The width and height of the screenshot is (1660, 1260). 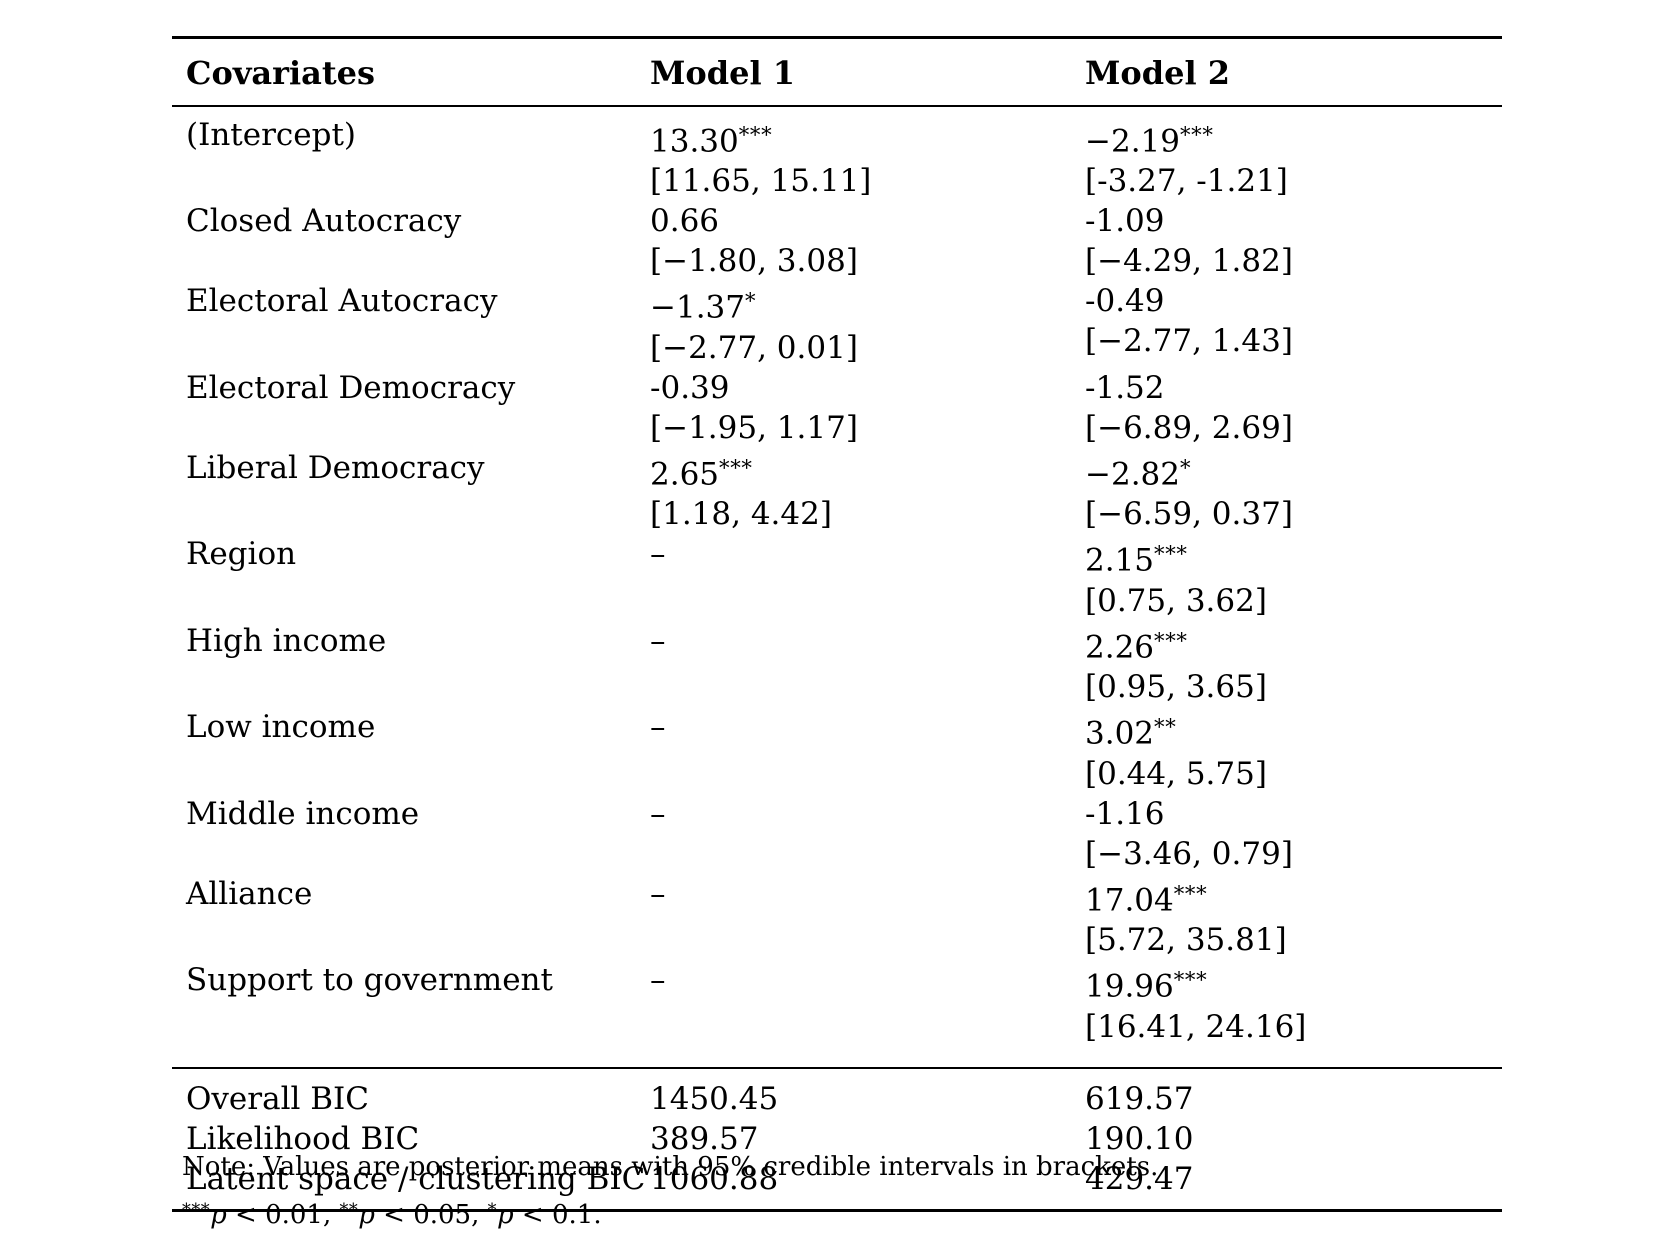 I want to click on significance-legend: ***p < 0.01, **p < 0.05, *p < 0.1., so click(x=670, y=1213).